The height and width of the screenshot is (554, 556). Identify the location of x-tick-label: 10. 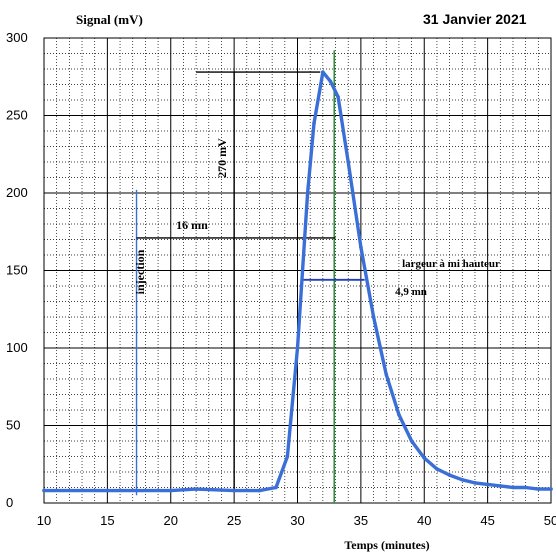
(44, 520).